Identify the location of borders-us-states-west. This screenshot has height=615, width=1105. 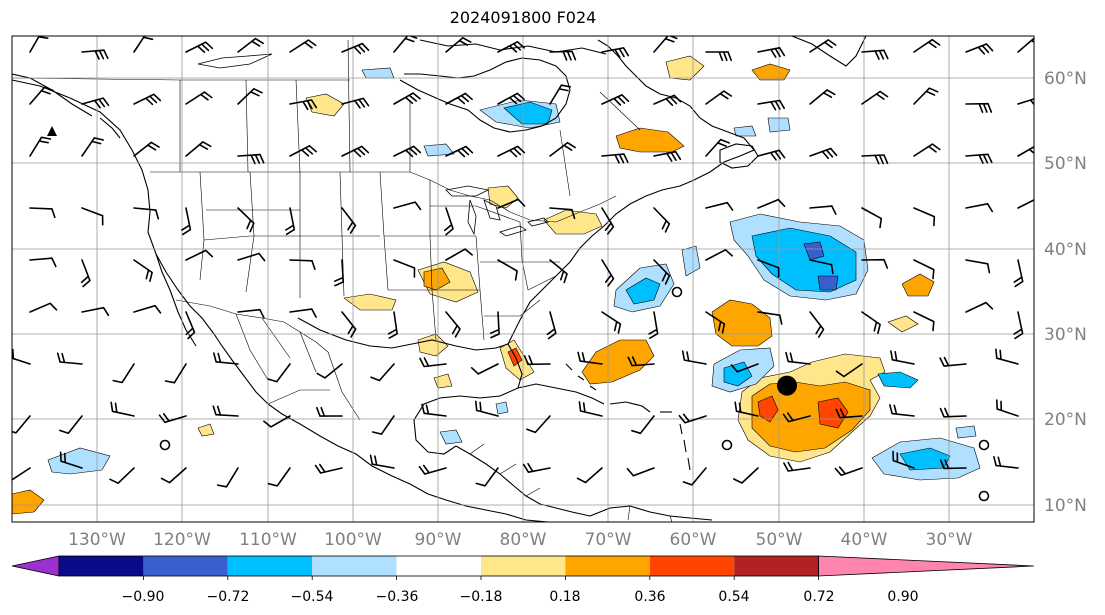
(294, 234).